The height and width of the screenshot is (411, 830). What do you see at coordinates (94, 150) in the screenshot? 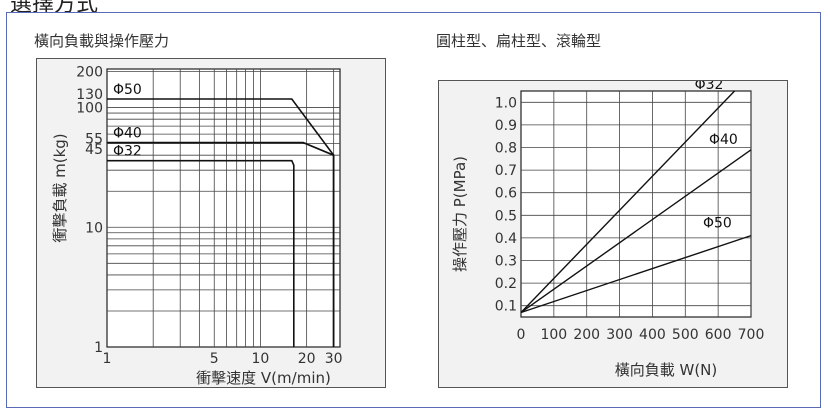
I see `y-tick-label: 45` at bounding box center [94, 150].